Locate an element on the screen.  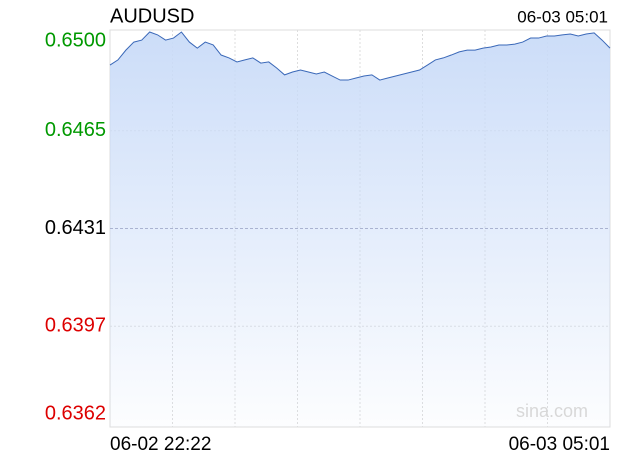
y-tick-label: 0.6465 is located at coordinates (75, 130).